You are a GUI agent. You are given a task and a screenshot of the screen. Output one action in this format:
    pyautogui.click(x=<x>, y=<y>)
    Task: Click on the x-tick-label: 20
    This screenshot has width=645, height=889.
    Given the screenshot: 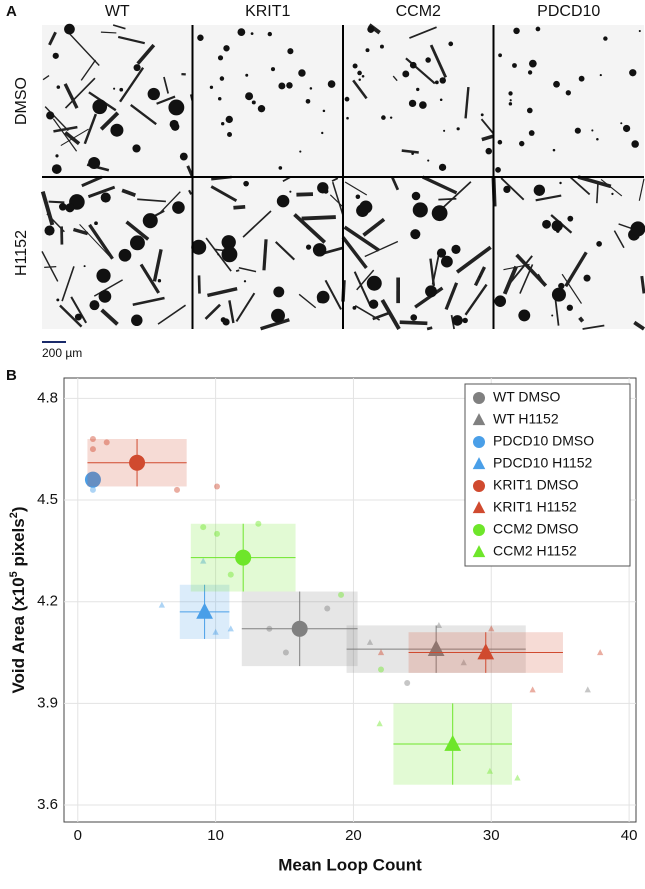 What is the action you would take?
    pyautogui.click(x=353, y=835)
    